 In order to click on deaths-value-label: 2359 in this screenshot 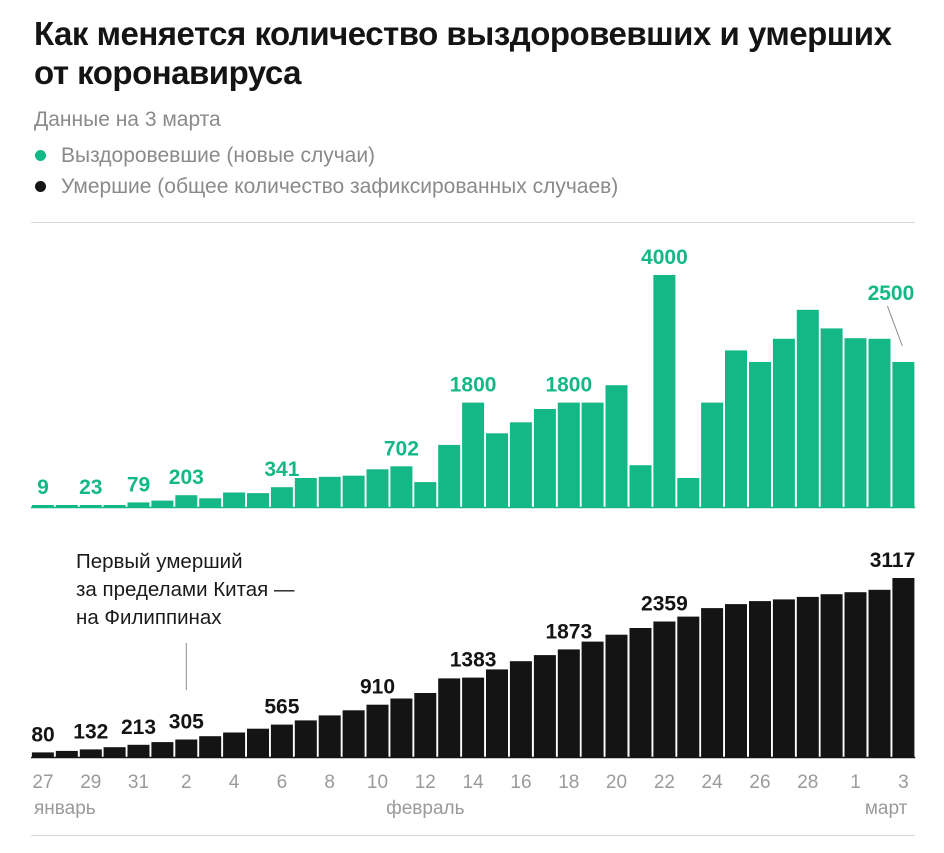, I will do `click(664, 604)`.